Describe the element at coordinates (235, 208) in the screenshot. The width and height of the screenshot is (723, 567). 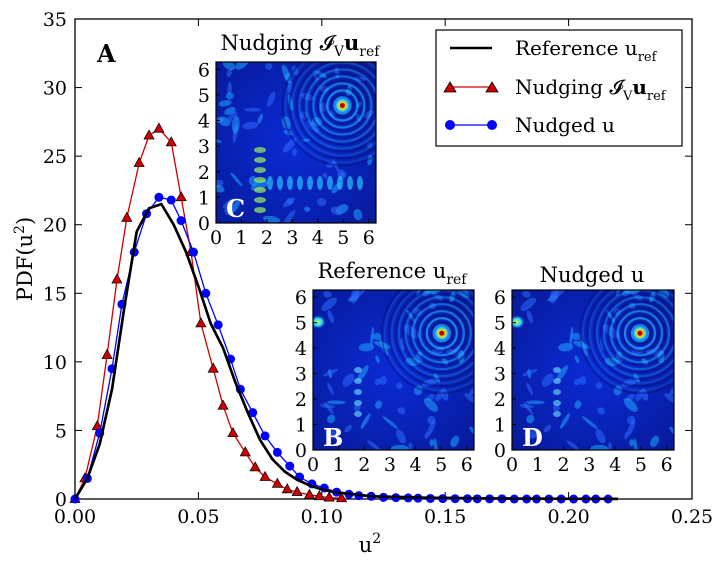
I see `inset-c-letter: C` at that location.